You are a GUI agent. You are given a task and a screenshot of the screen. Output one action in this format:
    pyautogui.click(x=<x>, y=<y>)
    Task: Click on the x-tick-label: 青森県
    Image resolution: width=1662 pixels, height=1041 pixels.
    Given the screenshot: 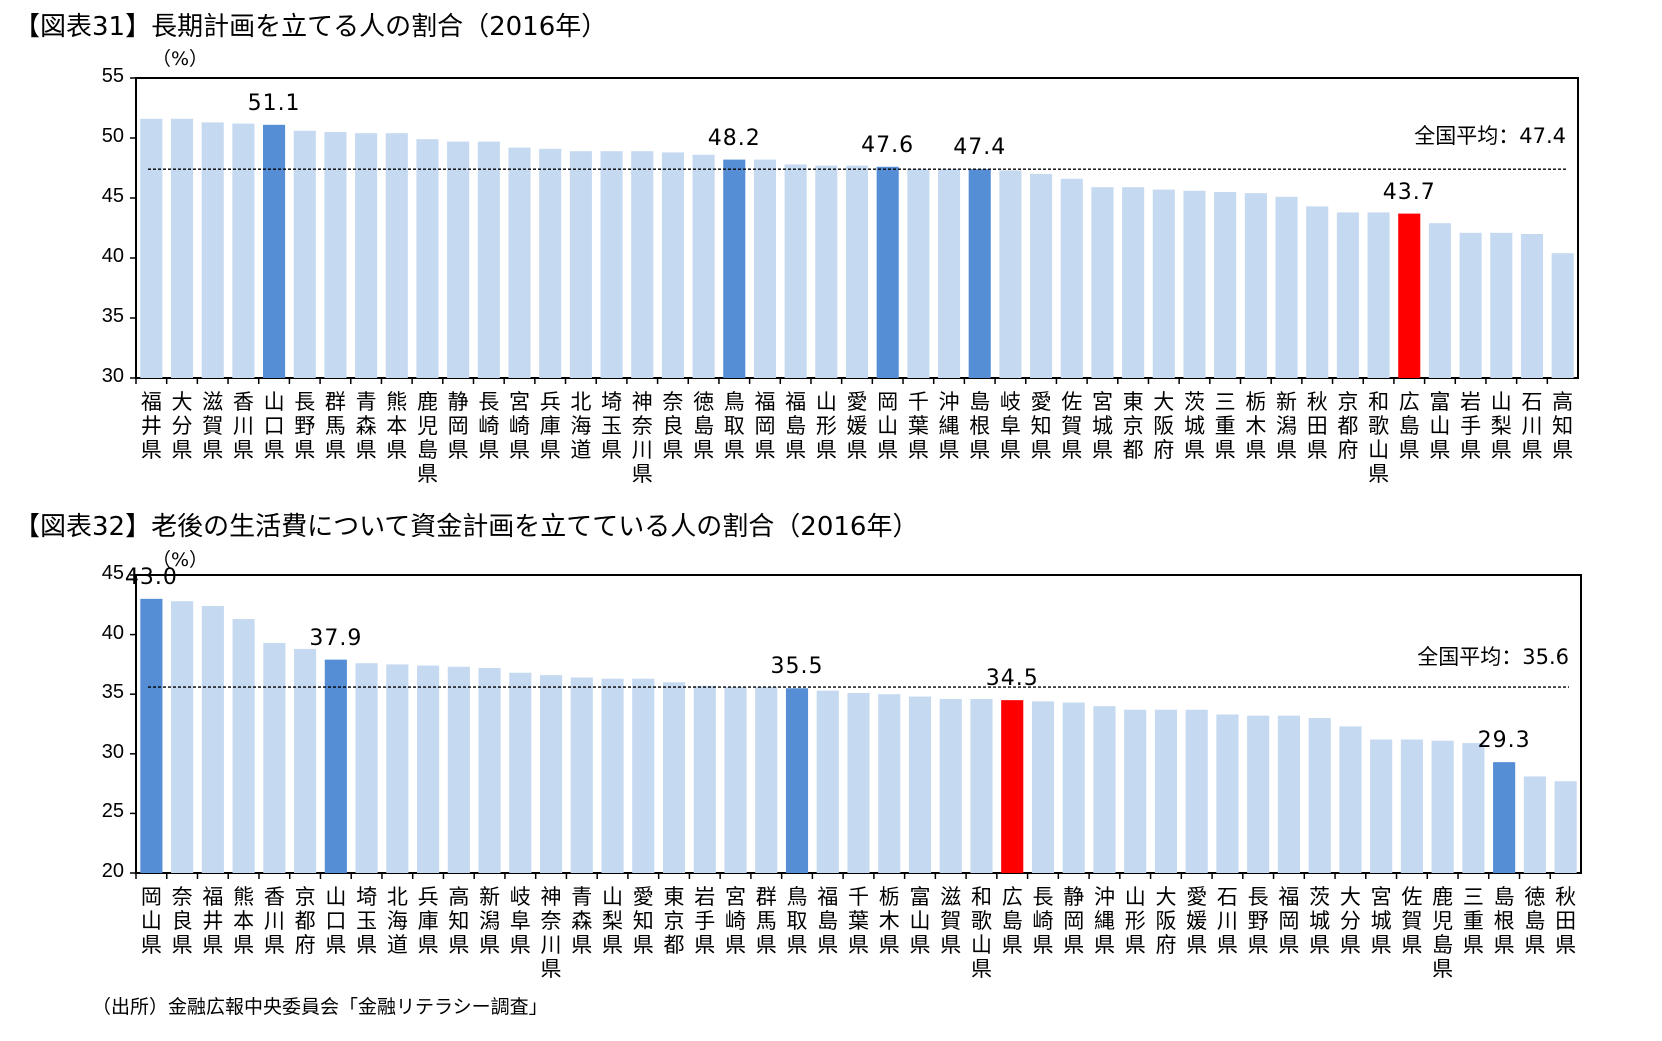 What is the action you would take?
    pyautogui.click(x=582, y=921)
    